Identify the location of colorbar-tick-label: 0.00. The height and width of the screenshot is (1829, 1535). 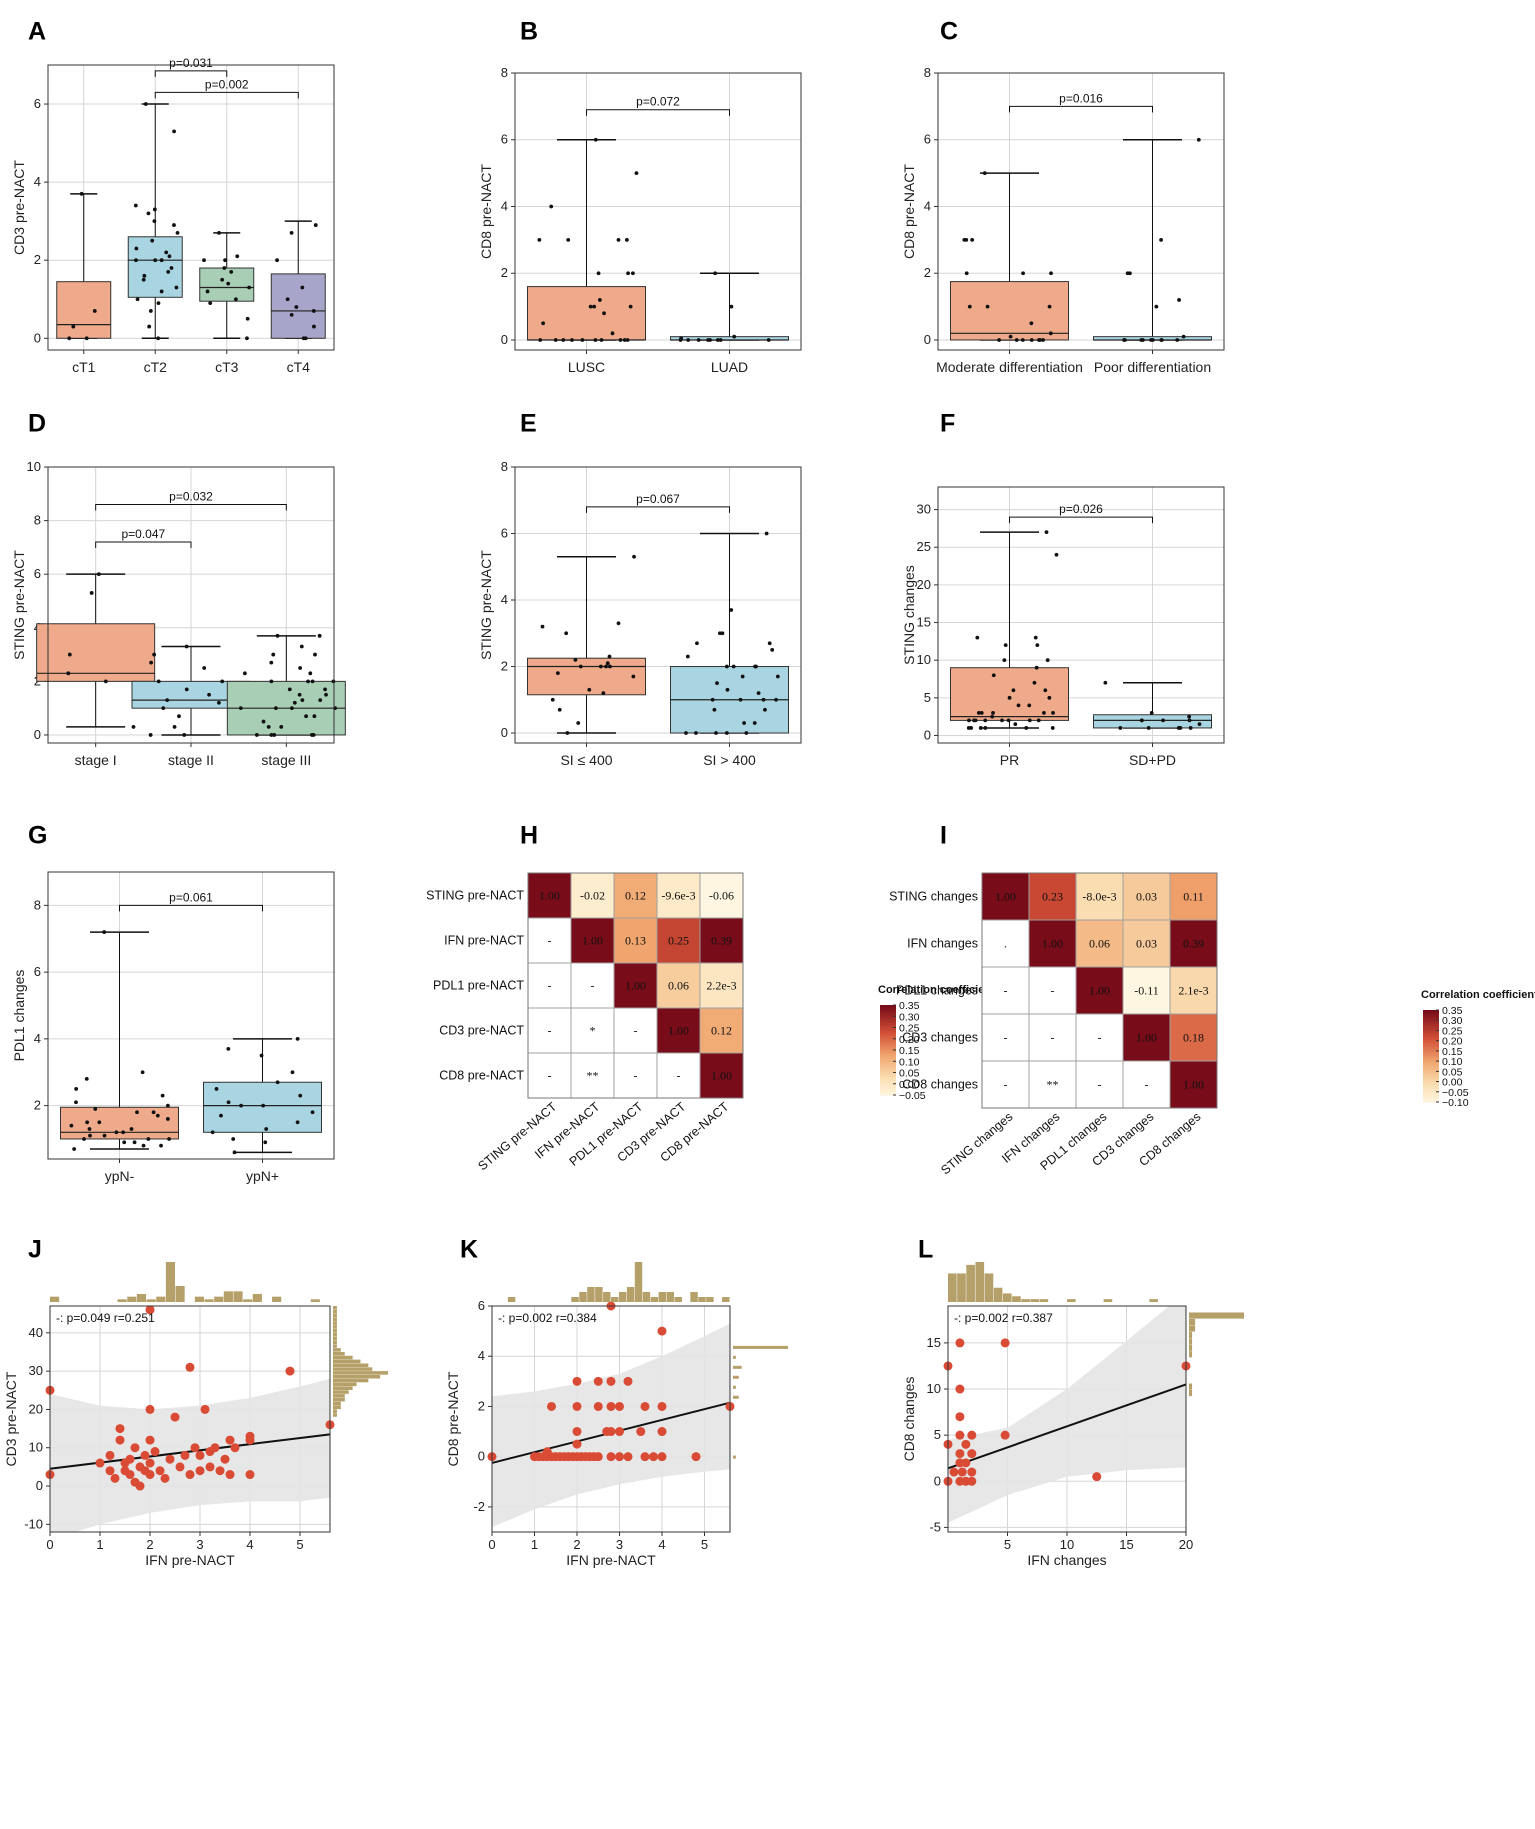
(909, 1085).